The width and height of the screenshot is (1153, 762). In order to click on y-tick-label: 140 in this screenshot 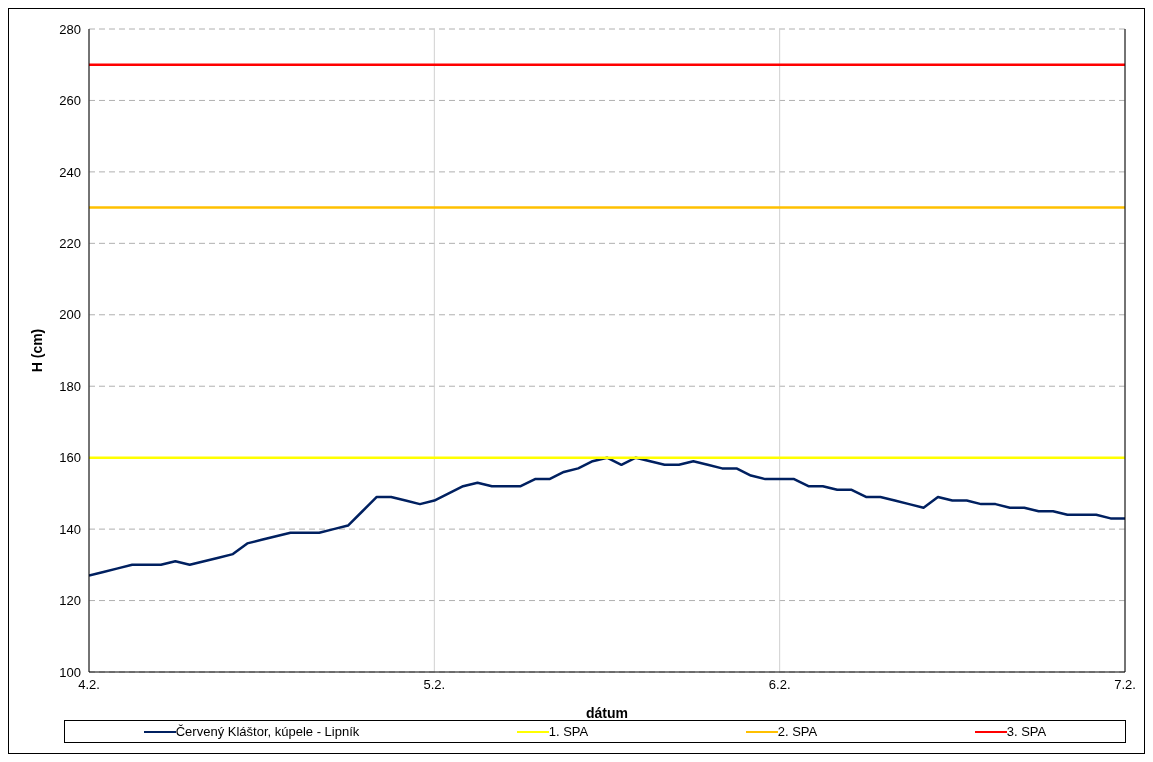, I will do `click(70, 529)`.